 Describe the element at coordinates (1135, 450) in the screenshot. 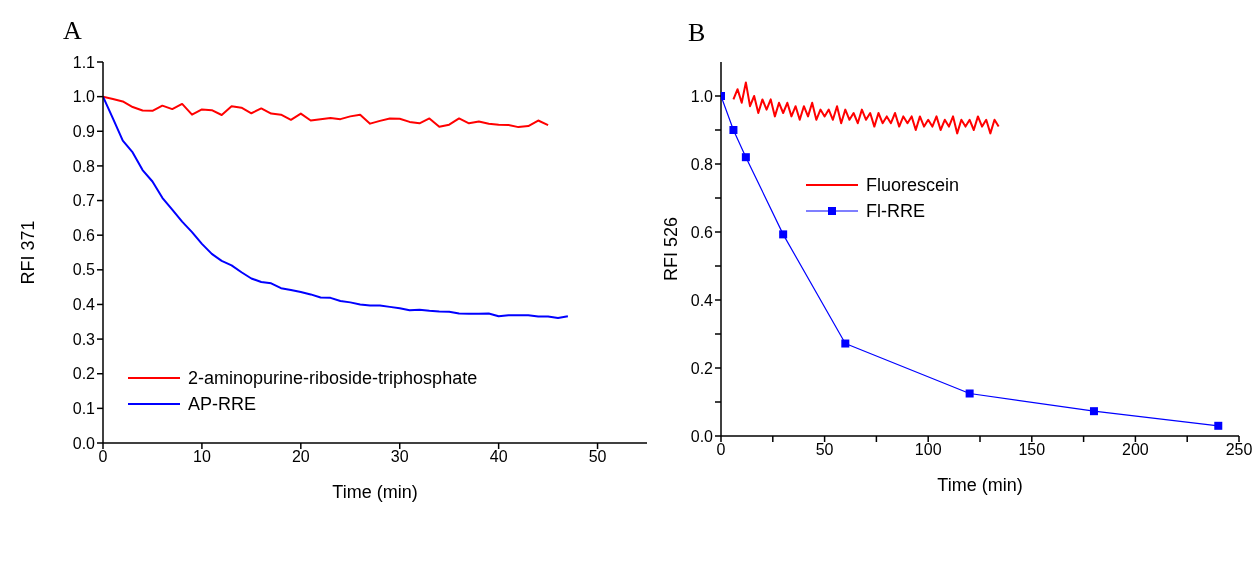

I see `x-tick-label: 200` at that location.